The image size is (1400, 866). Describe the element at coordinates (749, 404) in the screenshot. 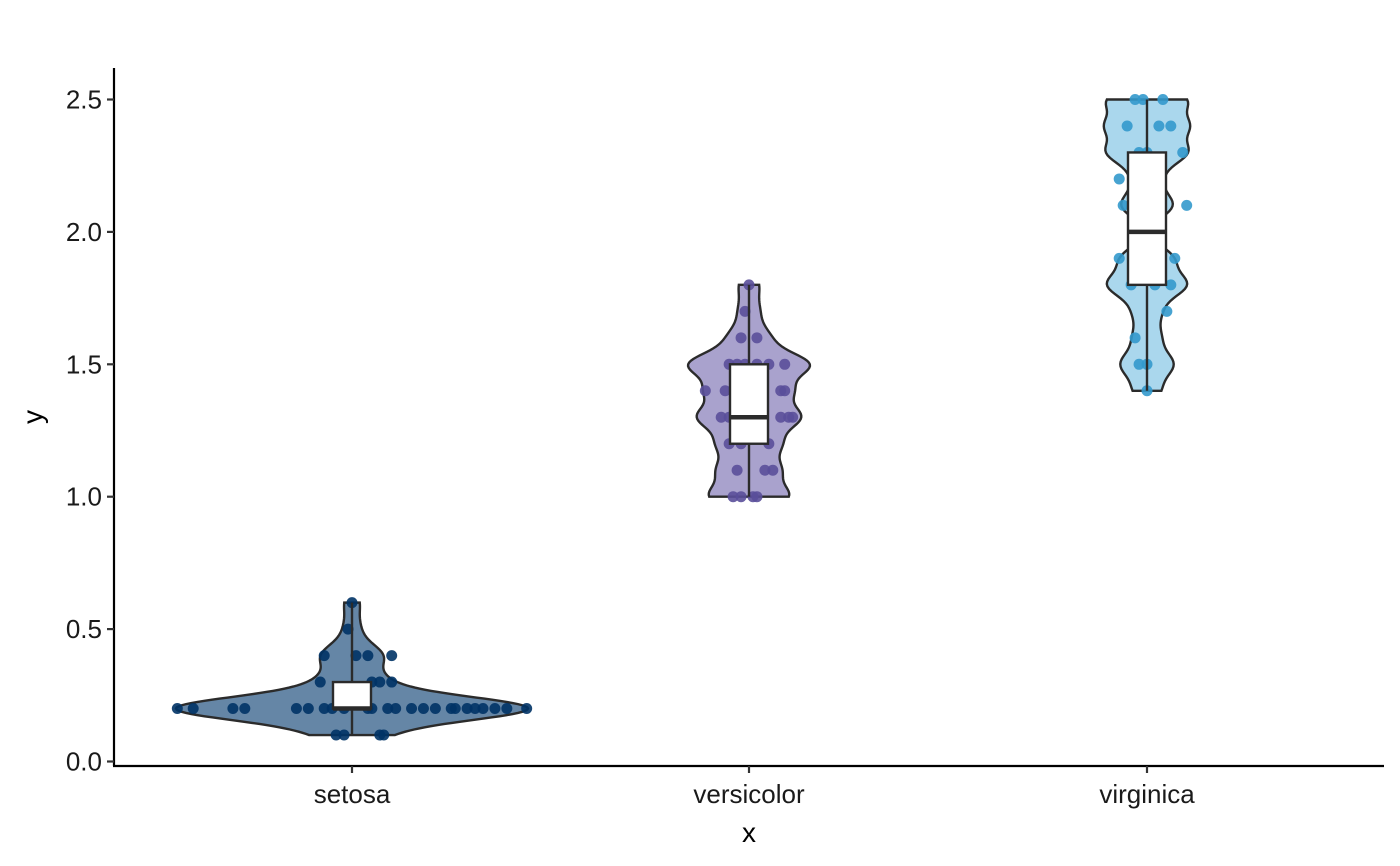

I see `box-versicolor` at that location.